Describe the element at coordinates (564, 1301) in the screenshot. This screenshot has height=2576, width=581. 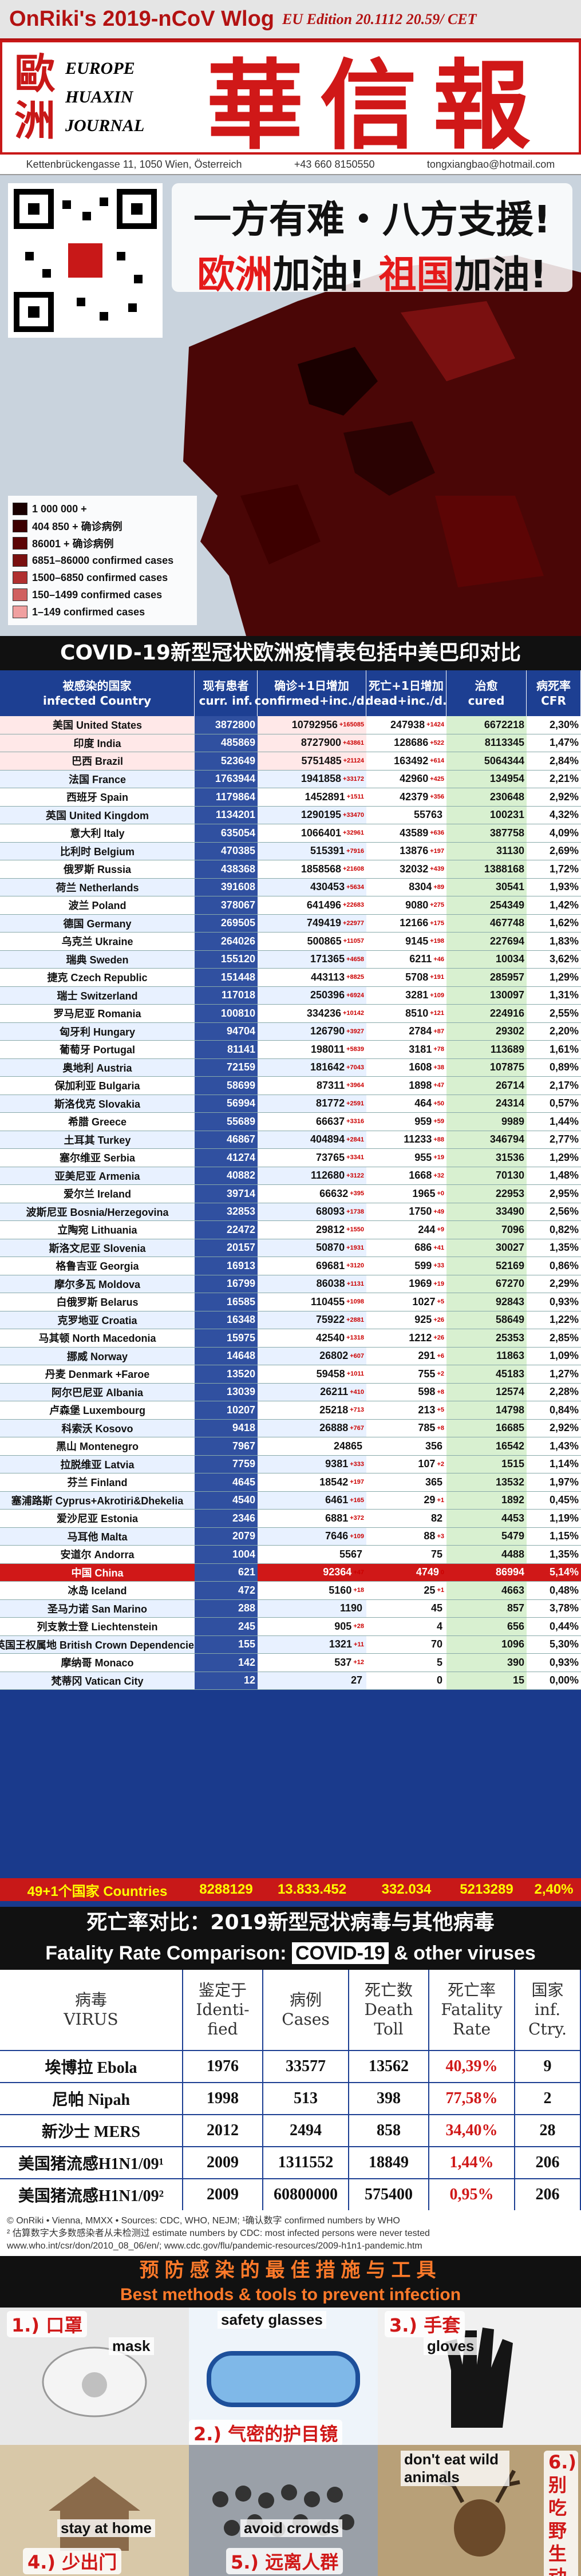
I see `cfr-cell-value: 0,93%` at that location.